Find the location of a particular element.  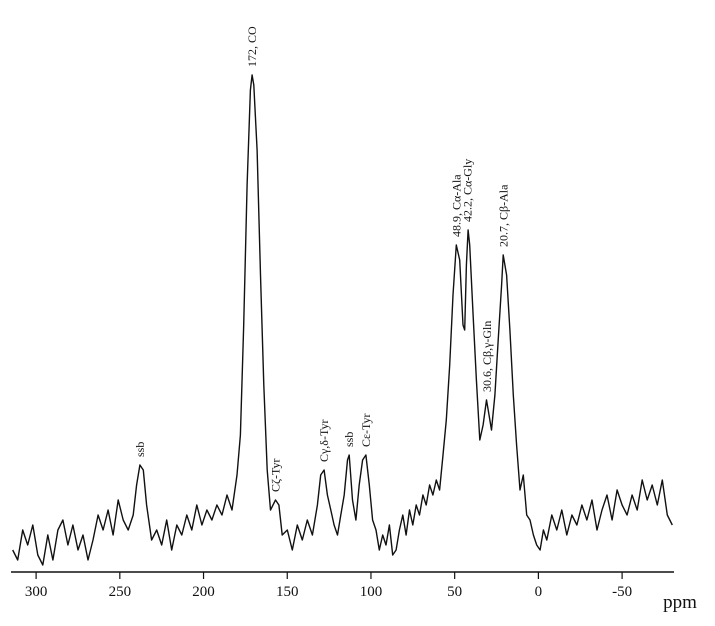

peak-annotation: 30.6, Cβ,γ-Gln is located at coordinates (487, 356).